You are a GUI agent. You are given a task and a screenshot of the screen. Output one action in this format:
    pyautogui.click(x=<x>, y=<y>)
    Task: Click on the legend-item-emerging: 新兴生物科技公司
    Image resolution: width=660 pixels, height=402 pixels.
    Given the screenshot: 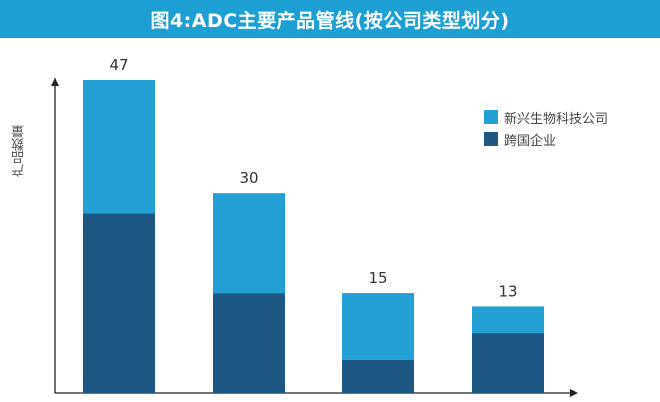 What is the action you would take?
    pyautogui.click(x=546, y=117)
    